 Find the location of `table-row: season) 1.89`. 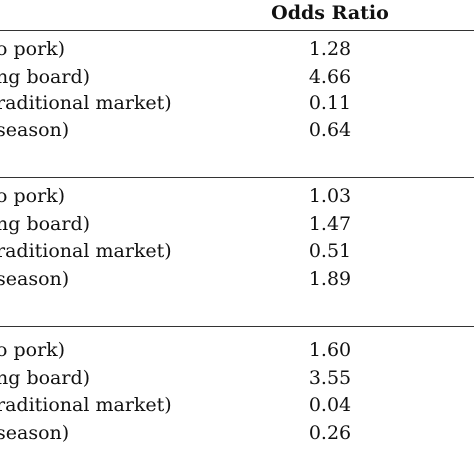

table-row: season) 1.89 is located at coordinates (237, 279).